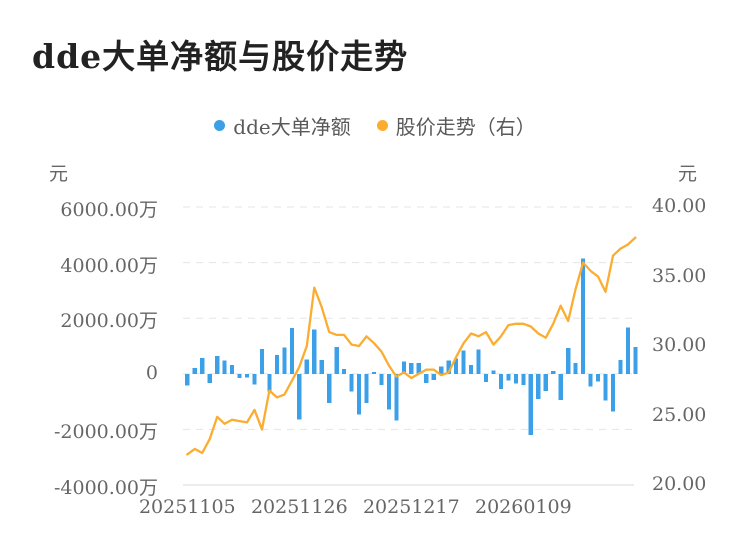  I want to click on x-axis-tick: 20251126, so click(299, 507).